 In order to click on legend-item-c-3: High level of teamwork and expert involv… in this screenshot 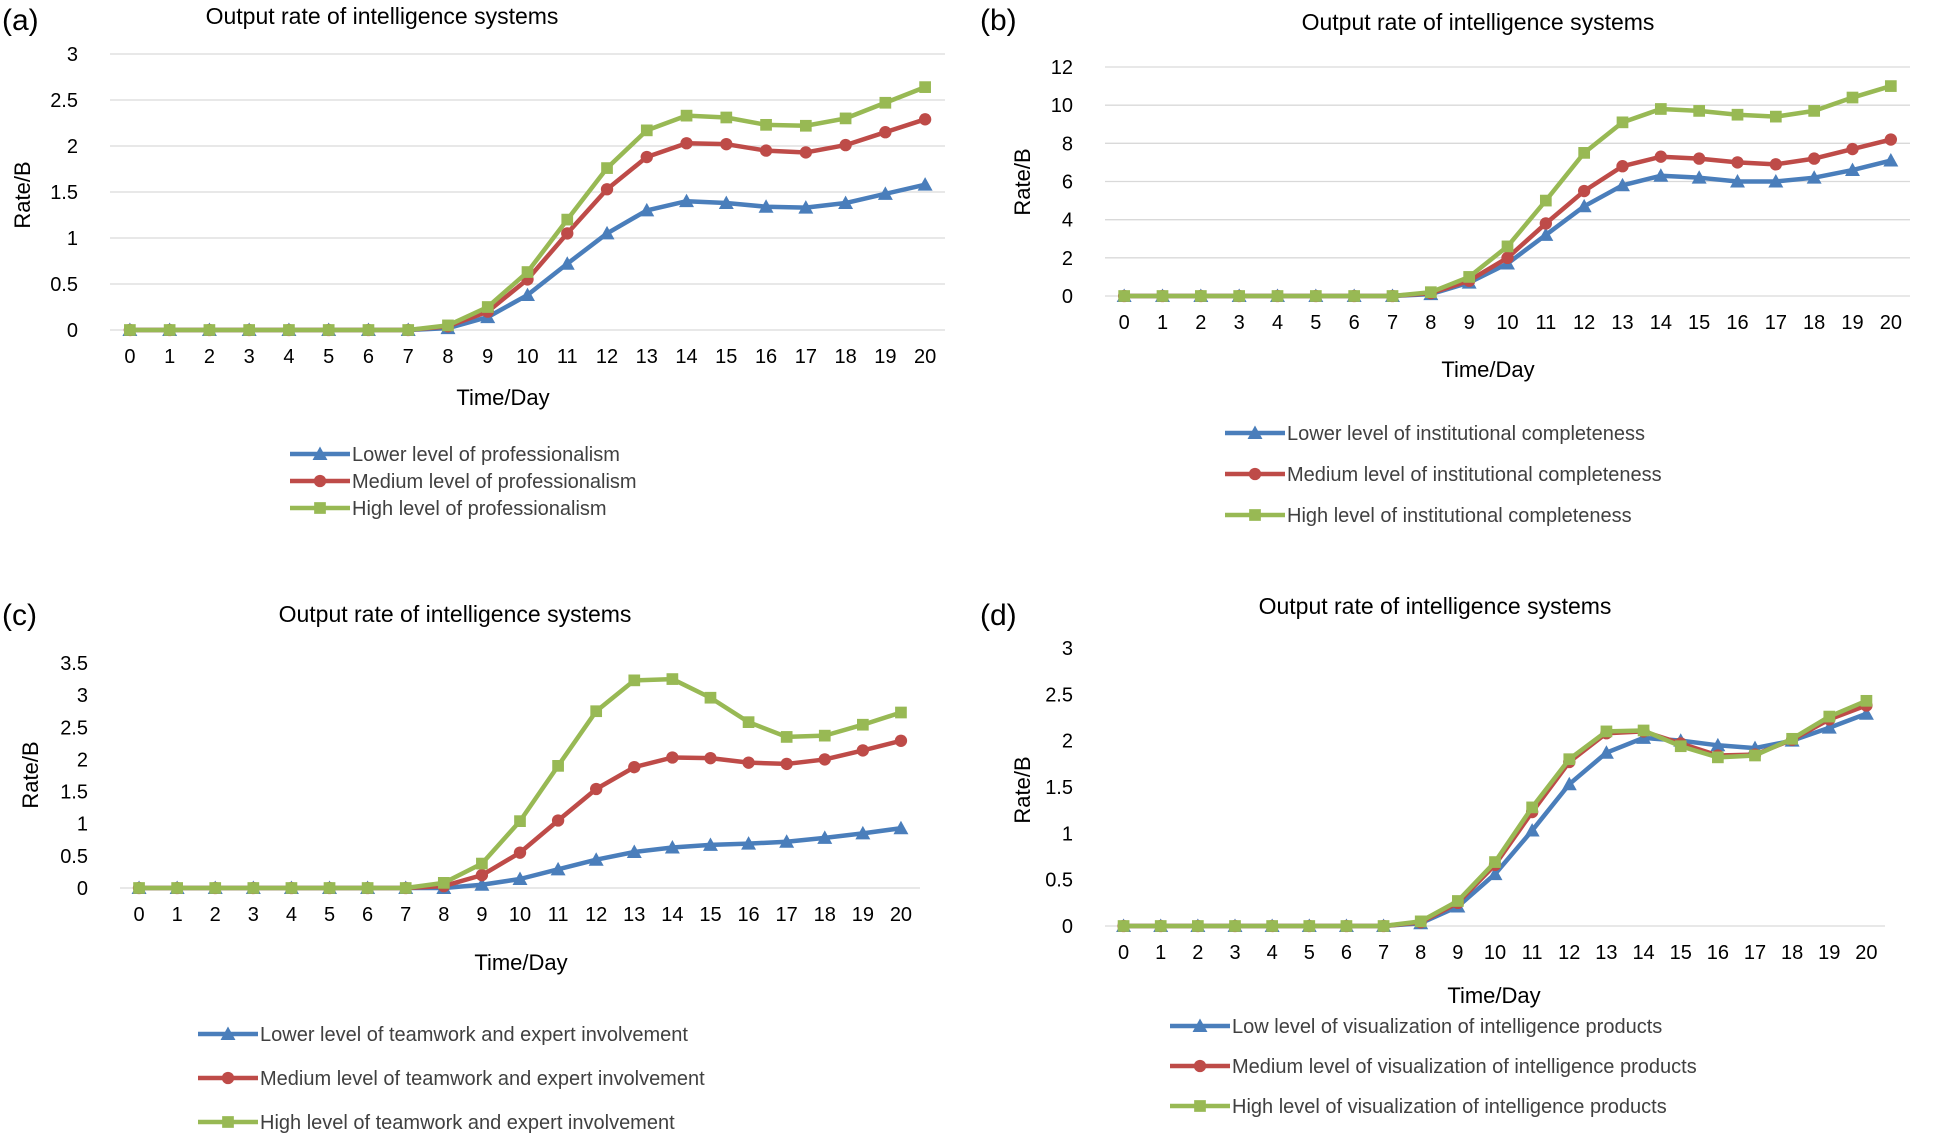, I will do `click(436, 1123)`.